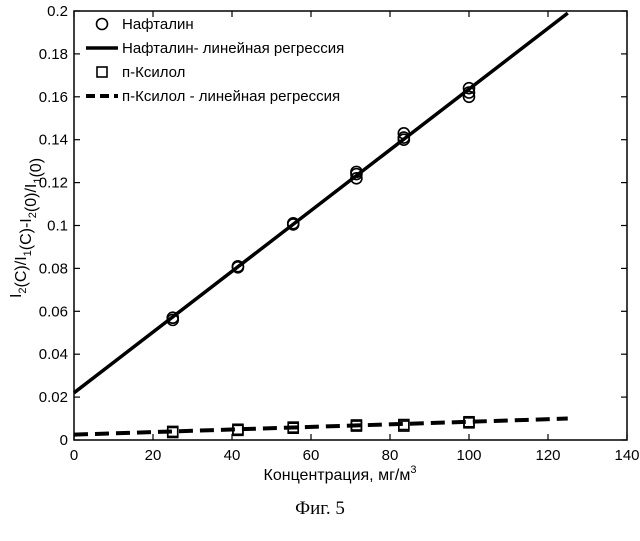 This screenshot has height=541, width=640. Describe the element at coordinates (390, 455) in the screenshot. I see `x-tick-label: 80` at that location.